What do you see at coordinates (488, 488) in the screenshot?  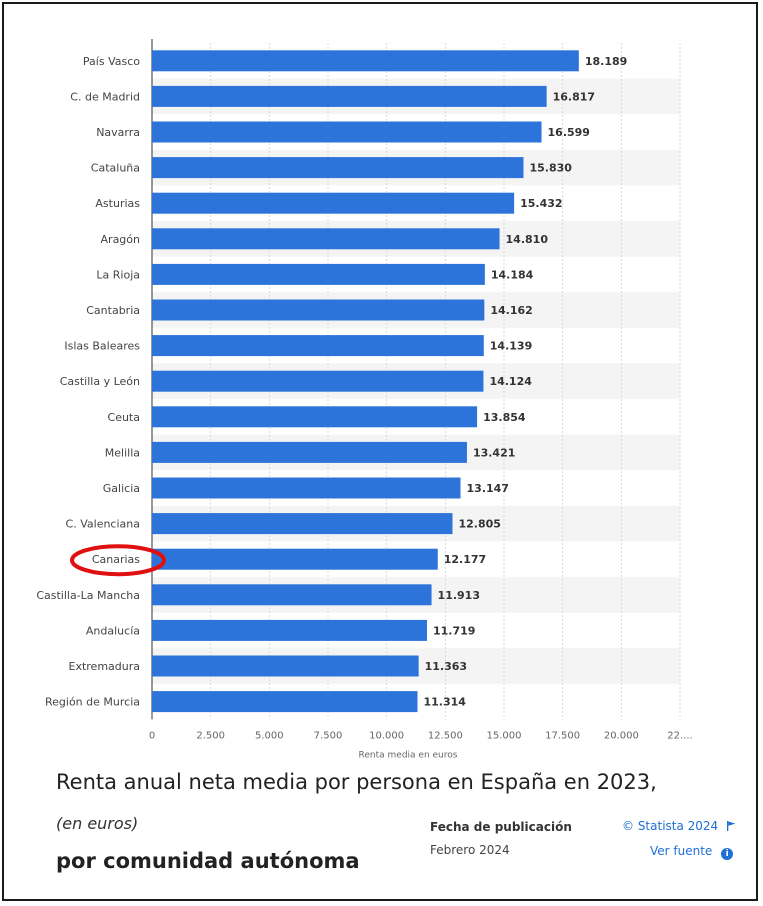 I see `data-label: 13.147` at bounding box center [488, 488].